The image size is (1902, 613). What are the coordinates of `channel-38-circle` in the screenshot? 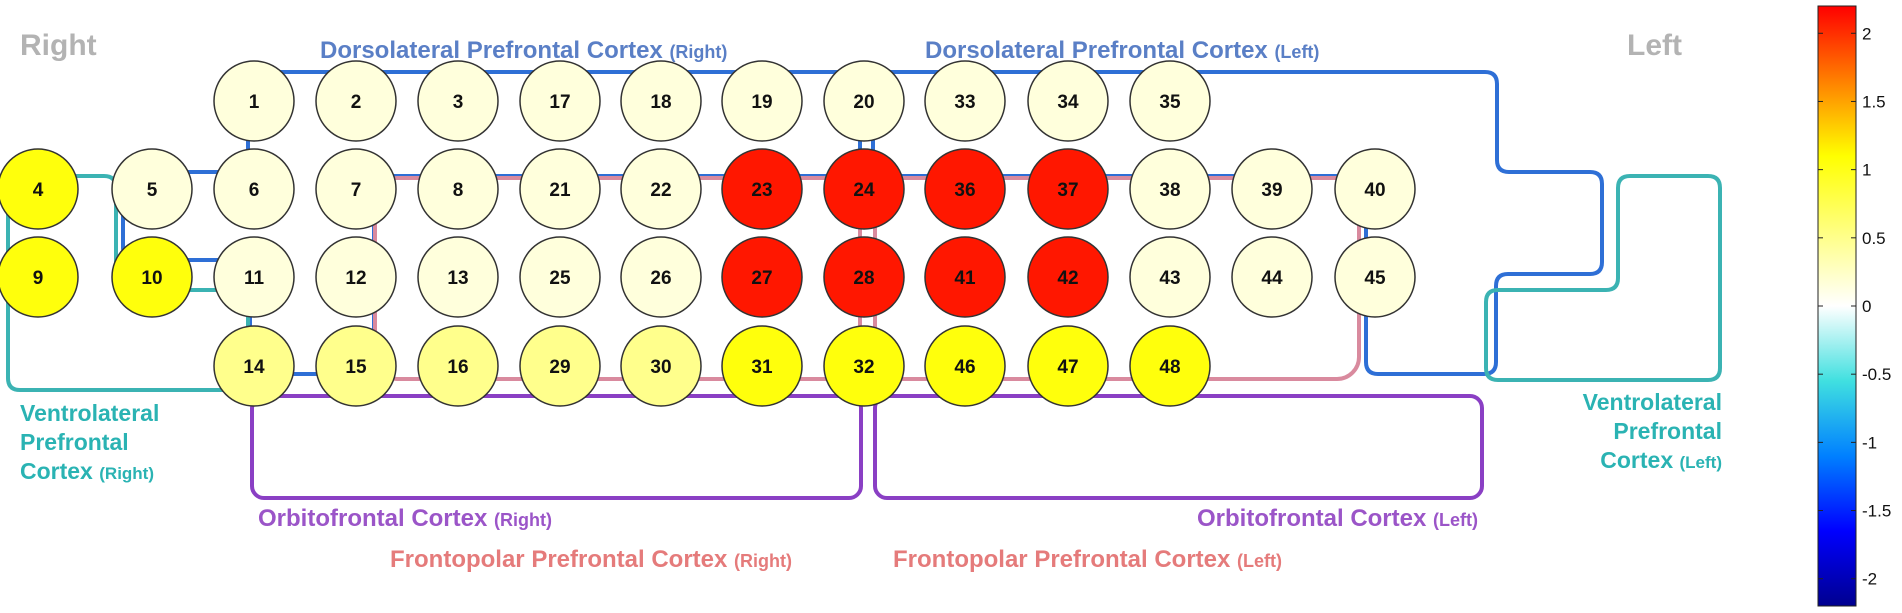 It's located at (1170, 189).